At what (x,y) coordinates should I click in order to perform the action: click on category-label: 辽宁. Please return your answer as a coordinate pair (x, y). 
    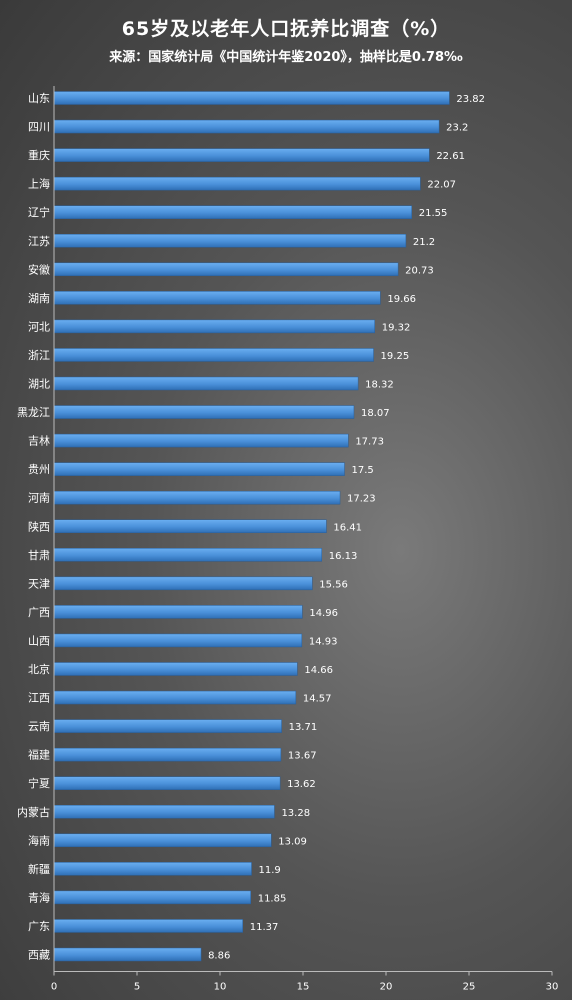
    Looking at the image, I should click on (39, 212).